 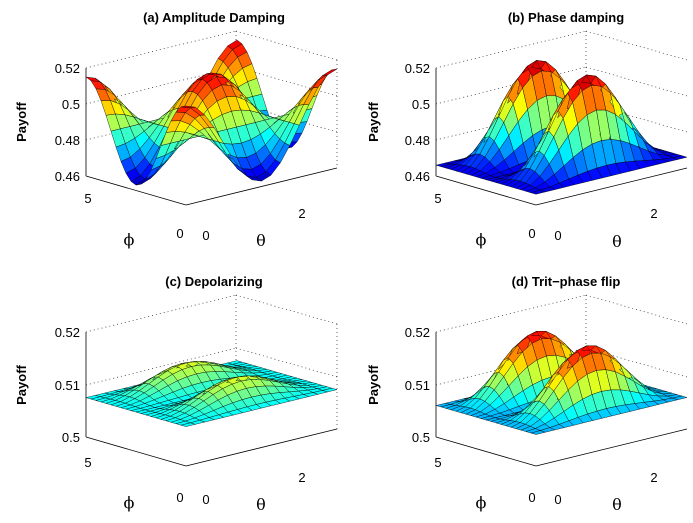 What do you see at coordinates (561, 382) in the screenshot?
I see `panel-d-surface` at bounding box center [561, 382].